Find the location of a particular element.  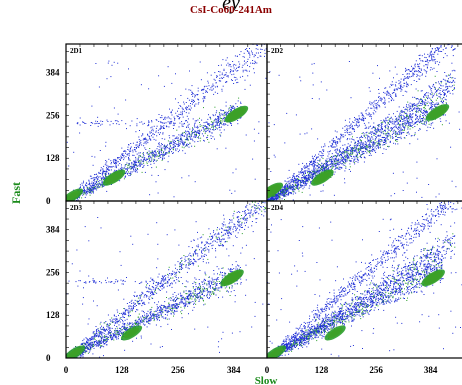

chart-title: CsI-Co60-241Am is located at coordinates (231, 10).